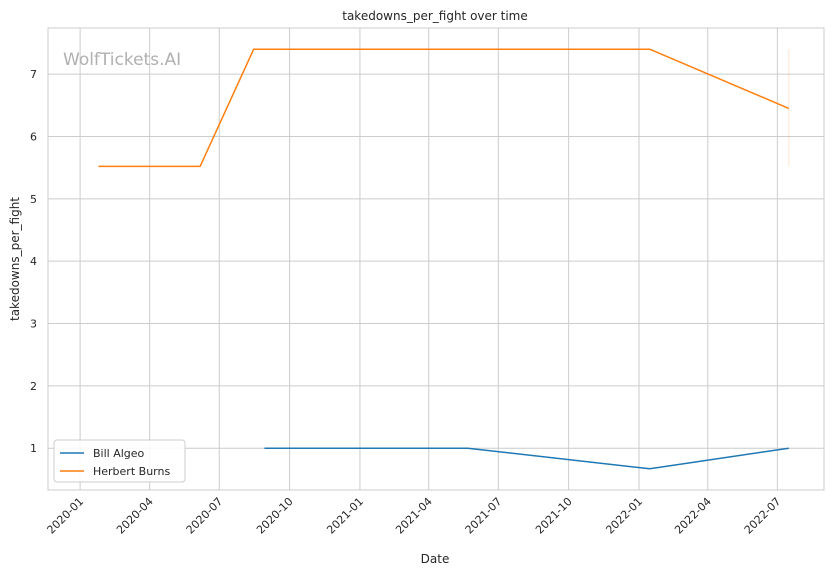 This screenshot has width=832, height=575. I want to click on x-tick-label-2021-04: 2021-04, so click(414, 516).